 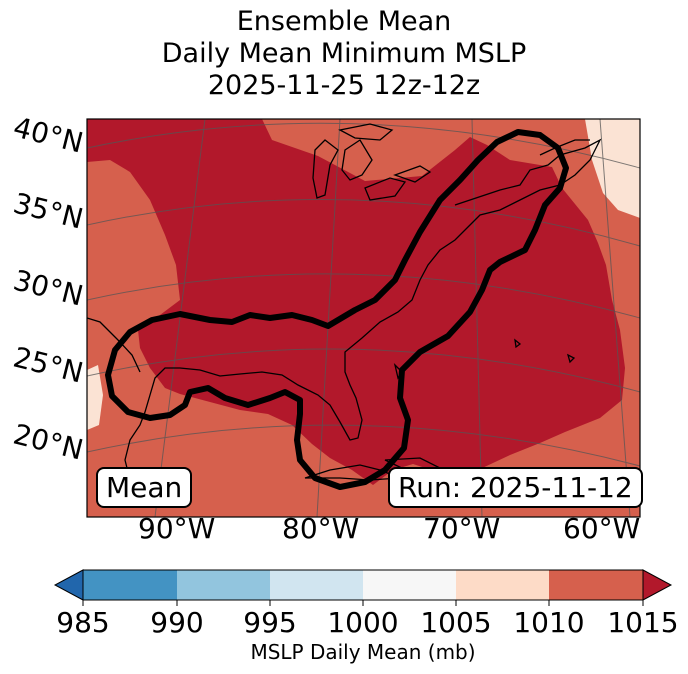 I want to click on colorbar-label: MSLP Daily Mean (mb), so click(x=363, y=652).